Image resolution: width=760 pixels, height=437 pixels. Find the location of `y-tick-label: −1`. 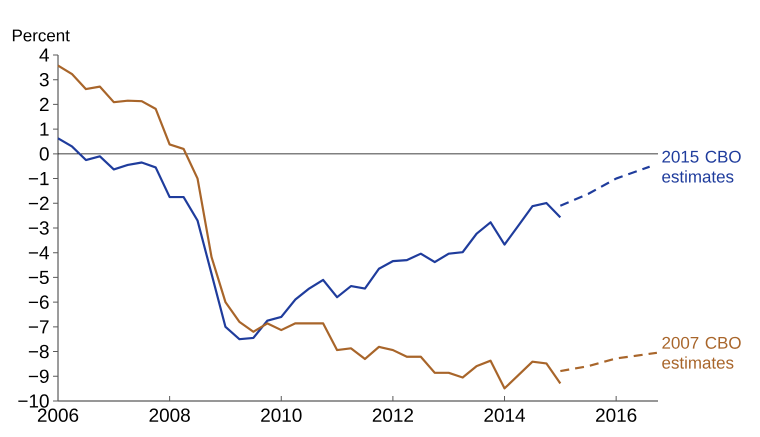

y-tick-label: −1 is located at coordinates (38, 179).